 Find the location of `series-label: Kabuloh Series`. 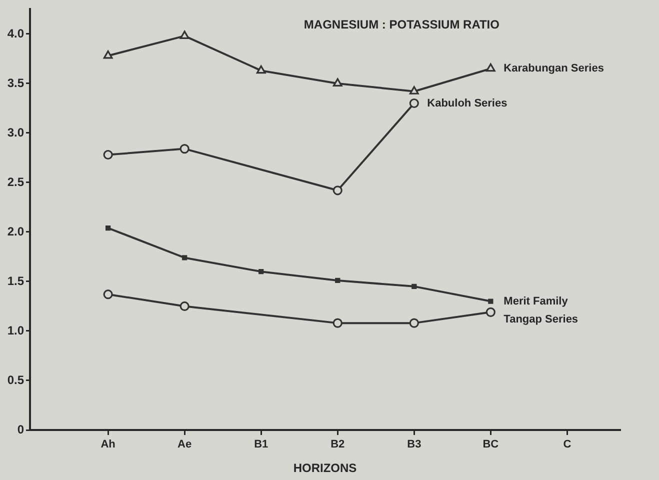

series-label: Kabuloh Series is located at coordinates (467, 103).